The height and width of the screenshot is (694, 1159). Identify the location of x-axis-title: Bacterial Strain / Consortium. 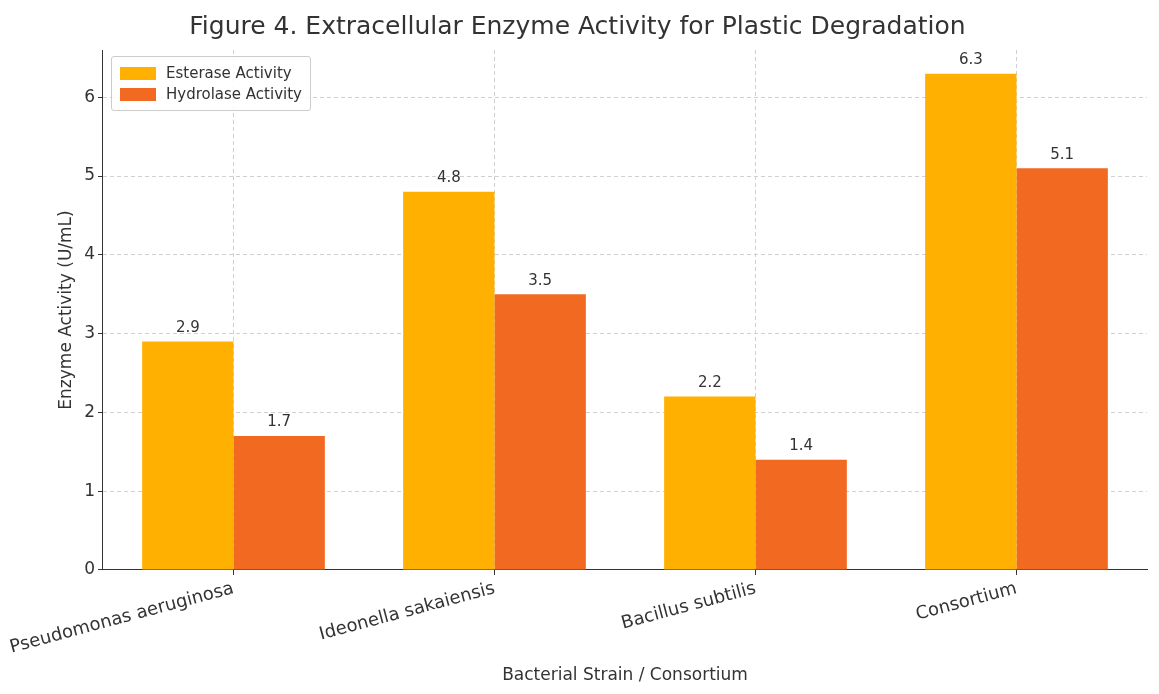
(625, 674).